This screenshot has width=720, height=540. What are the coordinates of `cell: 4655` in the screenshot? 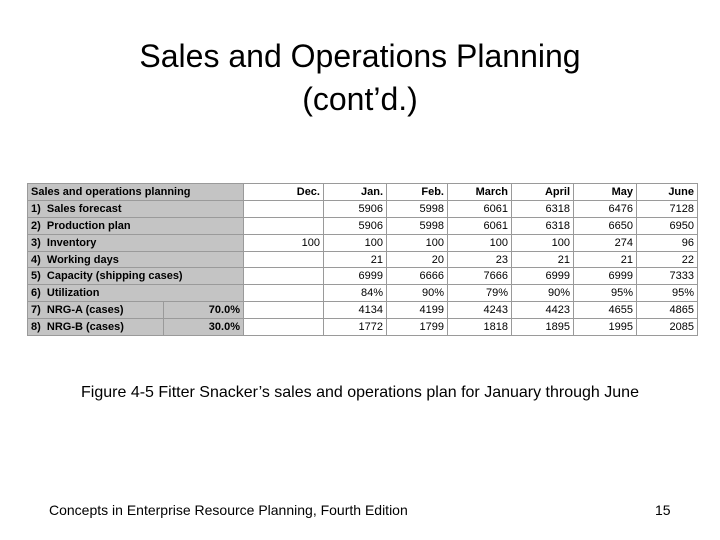 It's located at (605, 310).